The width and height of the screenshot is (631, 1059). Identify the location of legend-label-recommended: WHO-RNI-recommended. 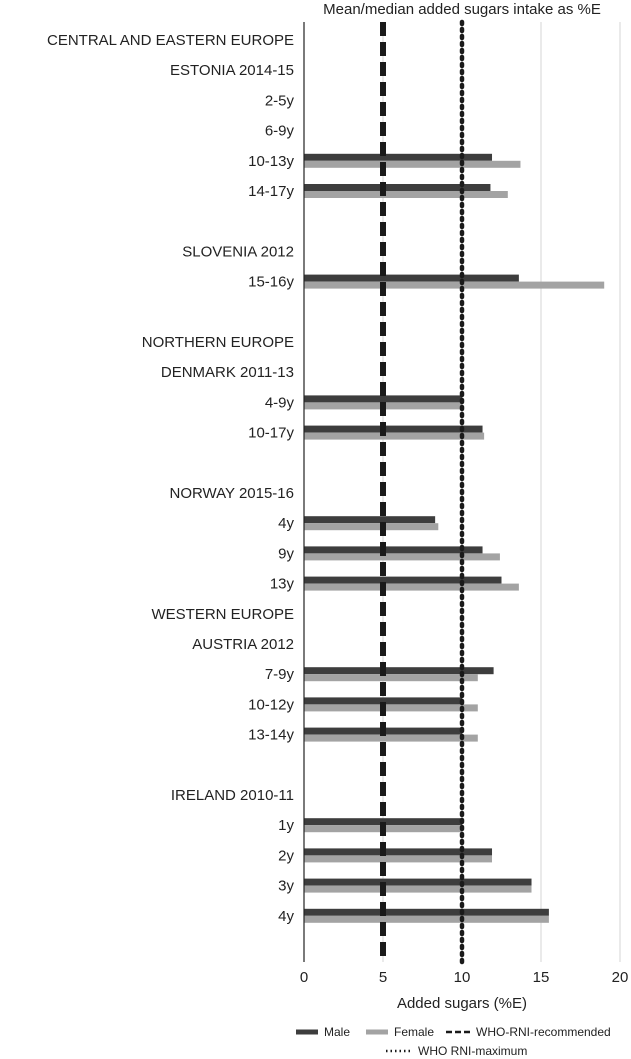
(543, 1032).